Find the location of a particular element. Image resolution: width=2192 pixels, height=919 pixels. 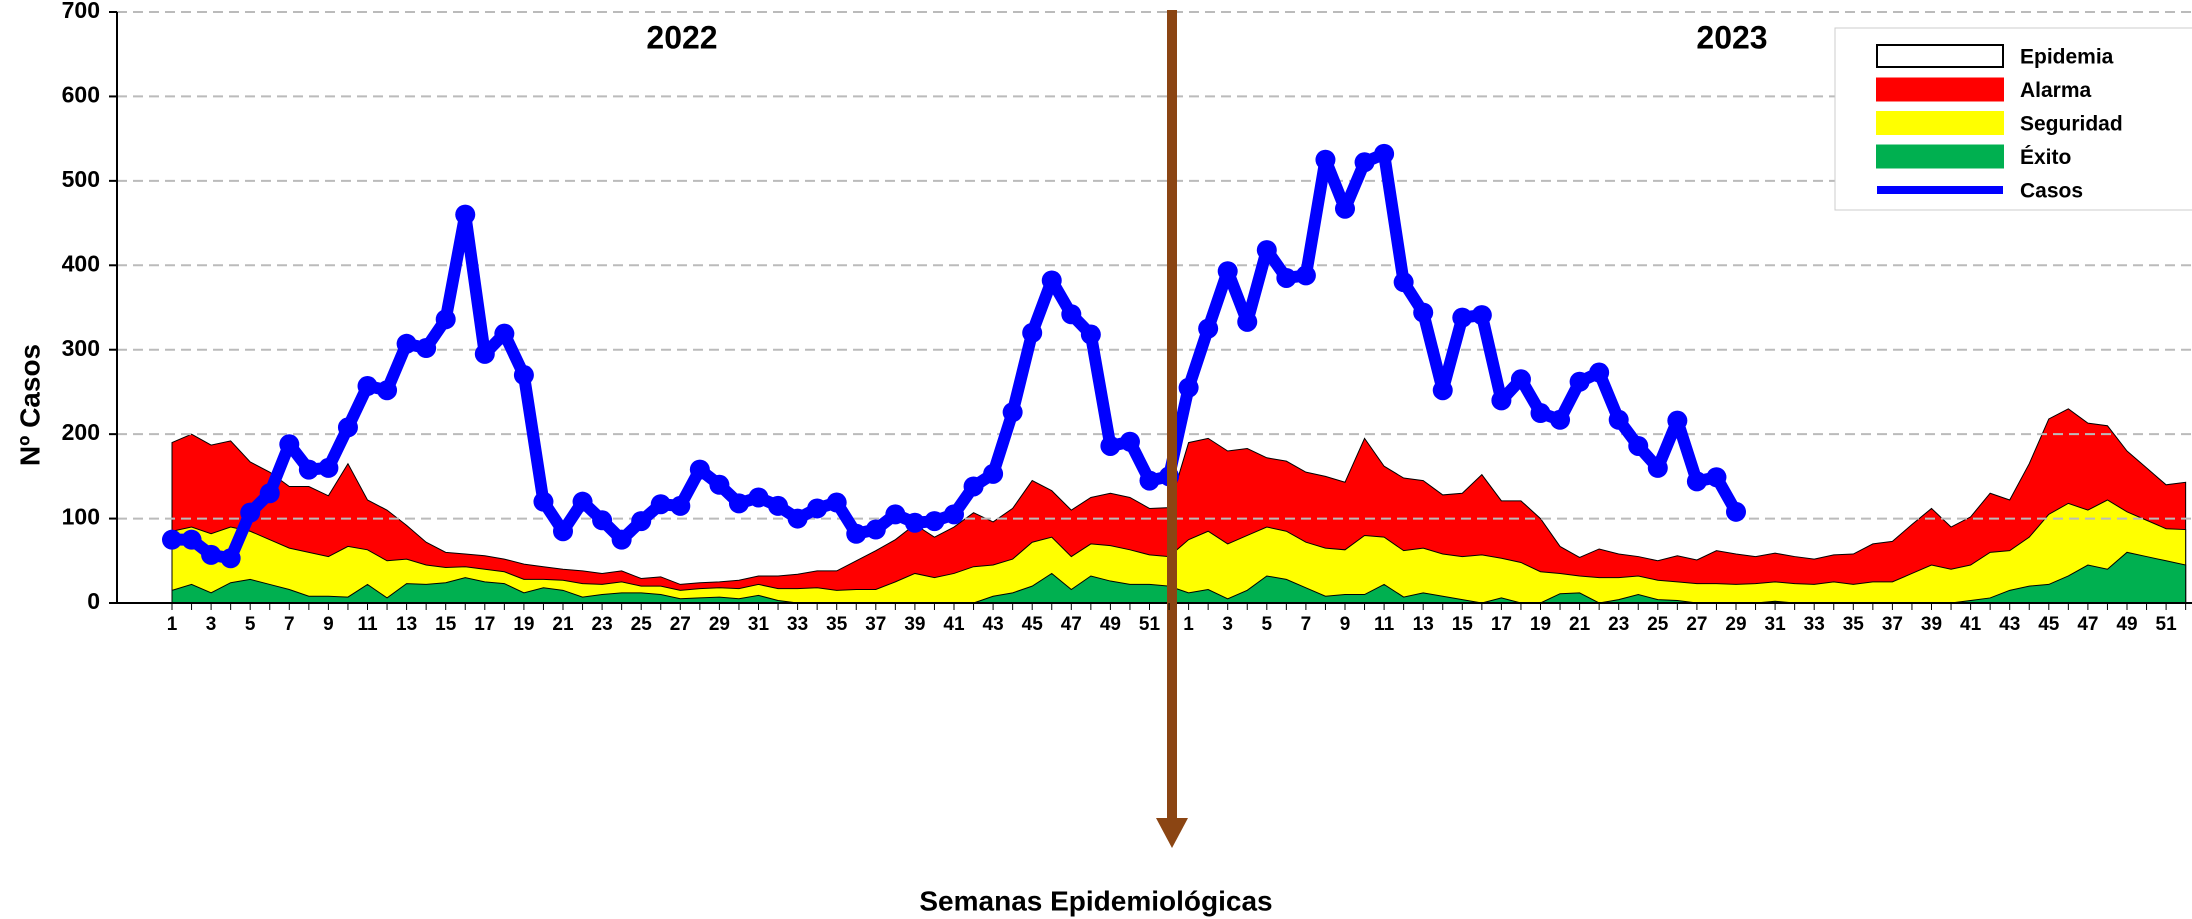

arrow-head is located at coordinates (1172, 833).